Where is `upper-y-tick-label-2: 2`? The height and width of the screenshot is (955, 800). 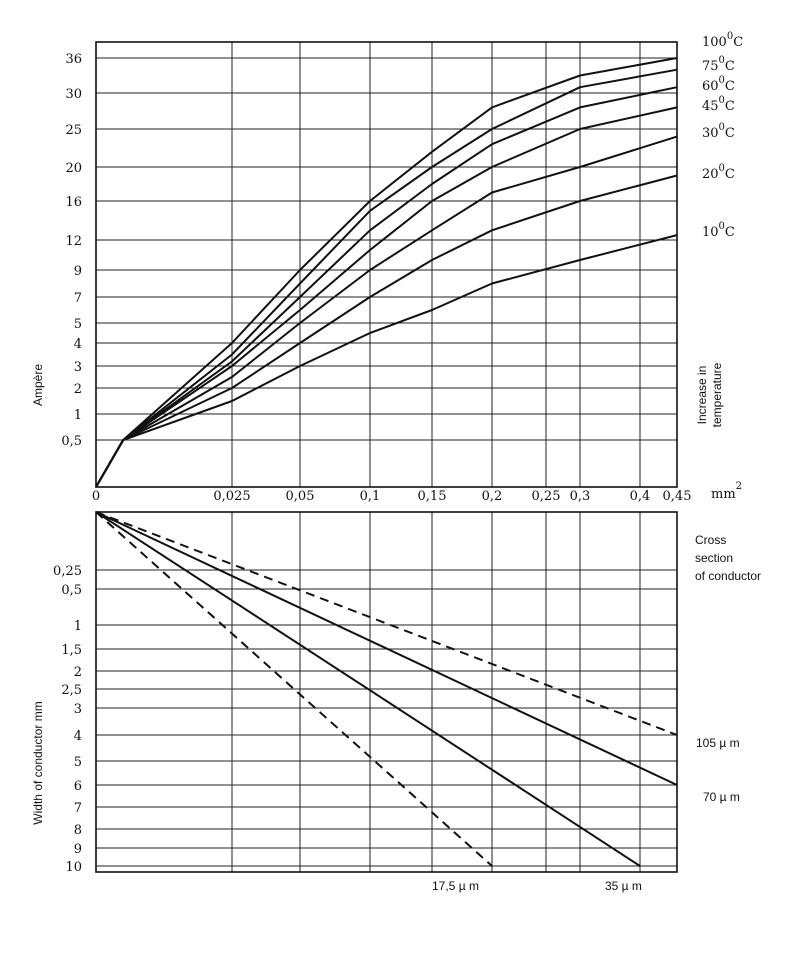 upper-y-tick-label-2: 2 is located at coordinates (78, 389).